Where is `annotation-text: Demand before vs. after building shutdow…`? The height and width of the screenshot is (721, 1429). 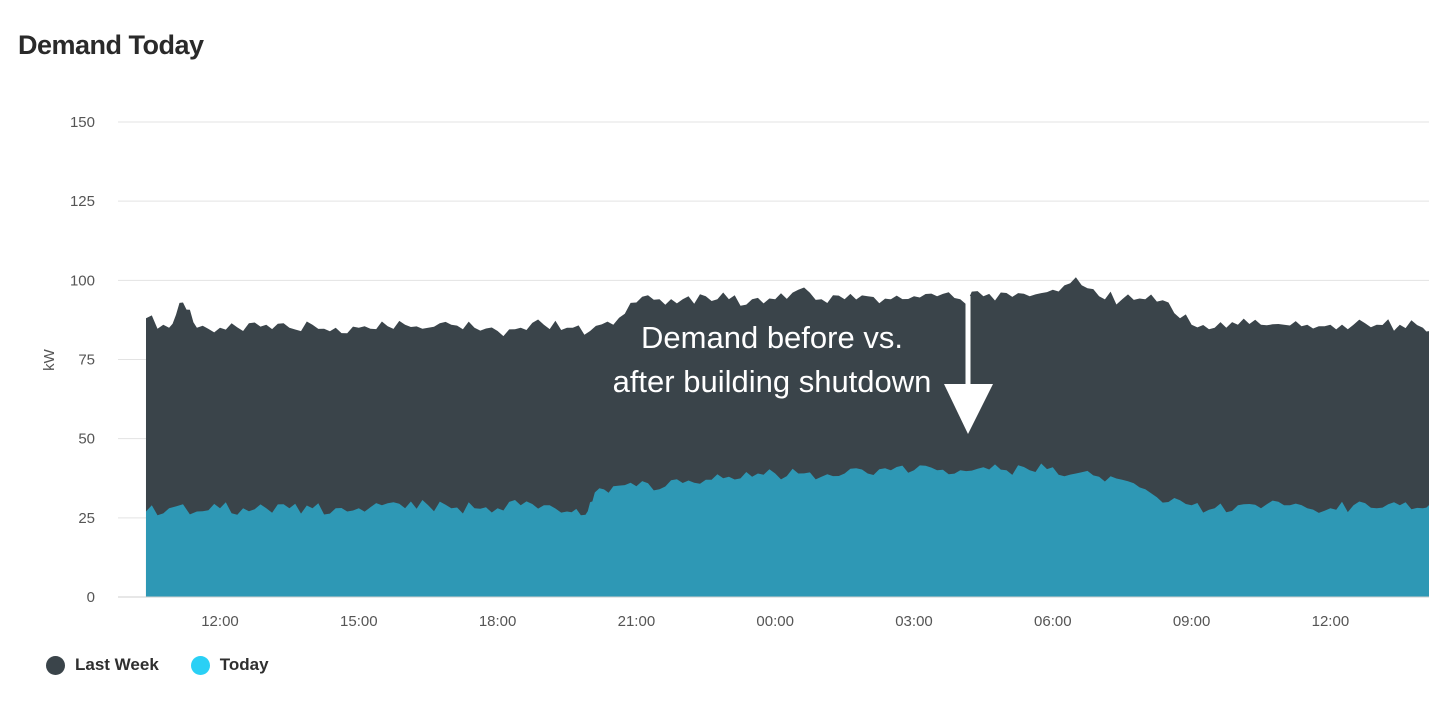 annotation-text: Demand before vs. after building shutdow… is located at coordinates (772, 359).